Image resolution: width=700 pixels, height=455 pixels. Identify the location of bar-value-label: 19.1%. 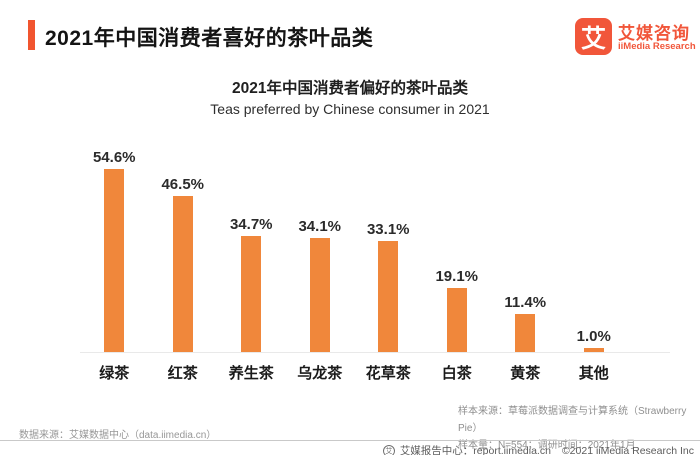
(457, 276).